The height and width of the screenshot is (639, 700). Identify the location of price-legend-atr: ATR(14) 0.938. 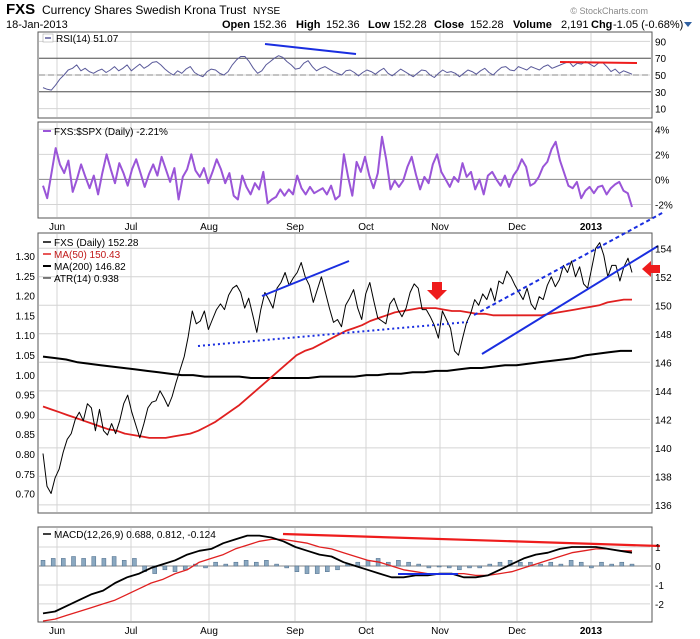
(86, 279).